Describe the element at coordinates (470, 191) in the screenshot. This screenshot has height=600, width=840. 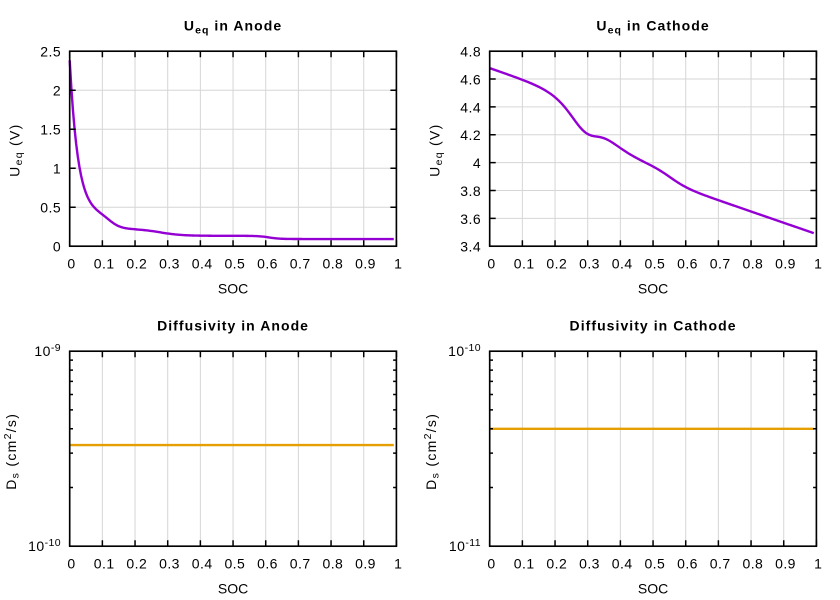
I see `svg-text: 3.8` at that location.